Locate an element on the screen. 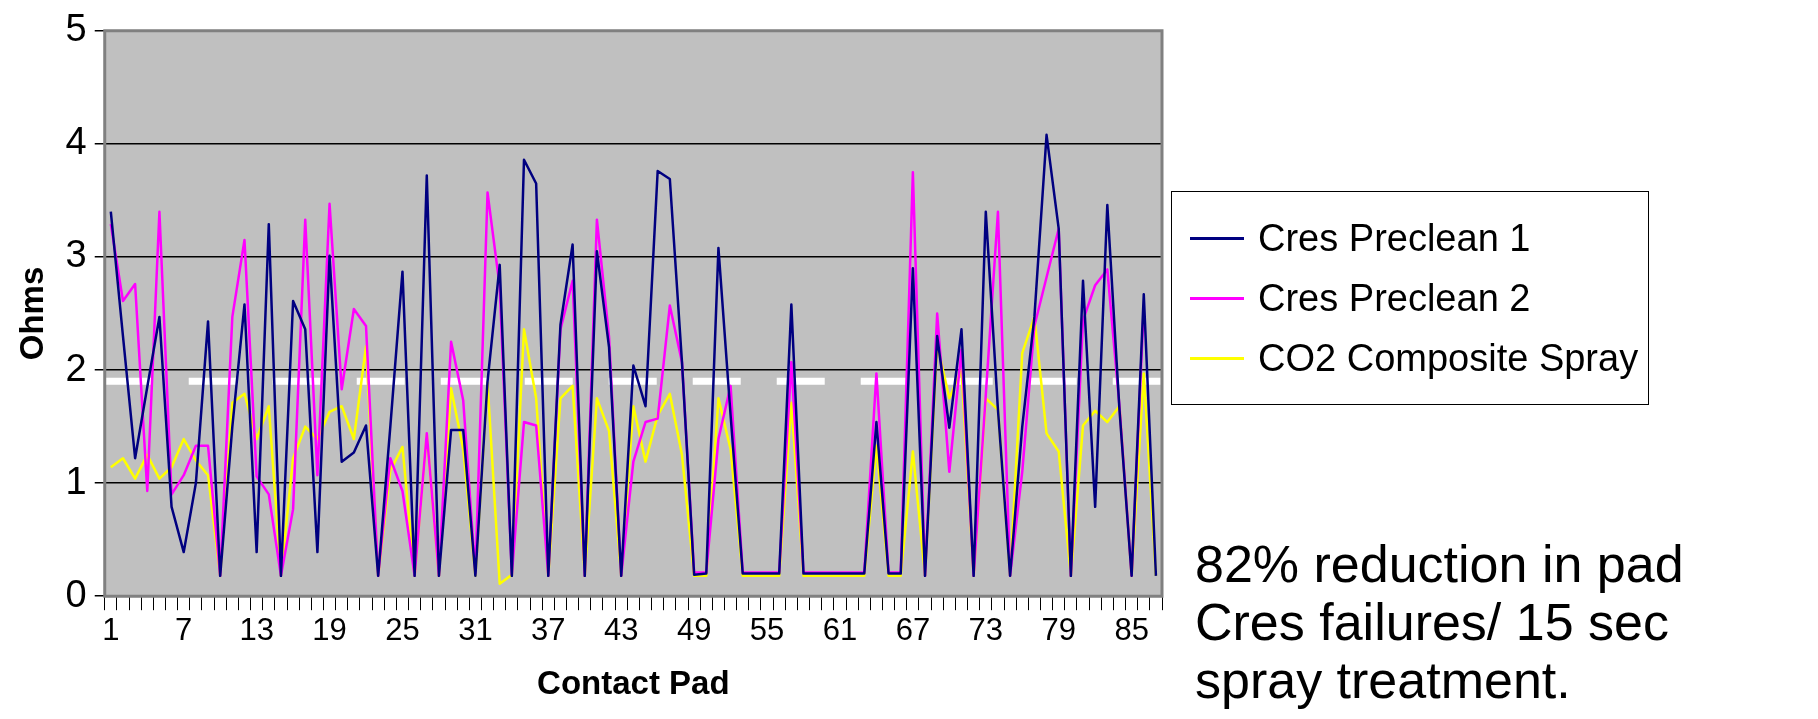  x-tick-label: 25 is located at coordinates (402, 630).